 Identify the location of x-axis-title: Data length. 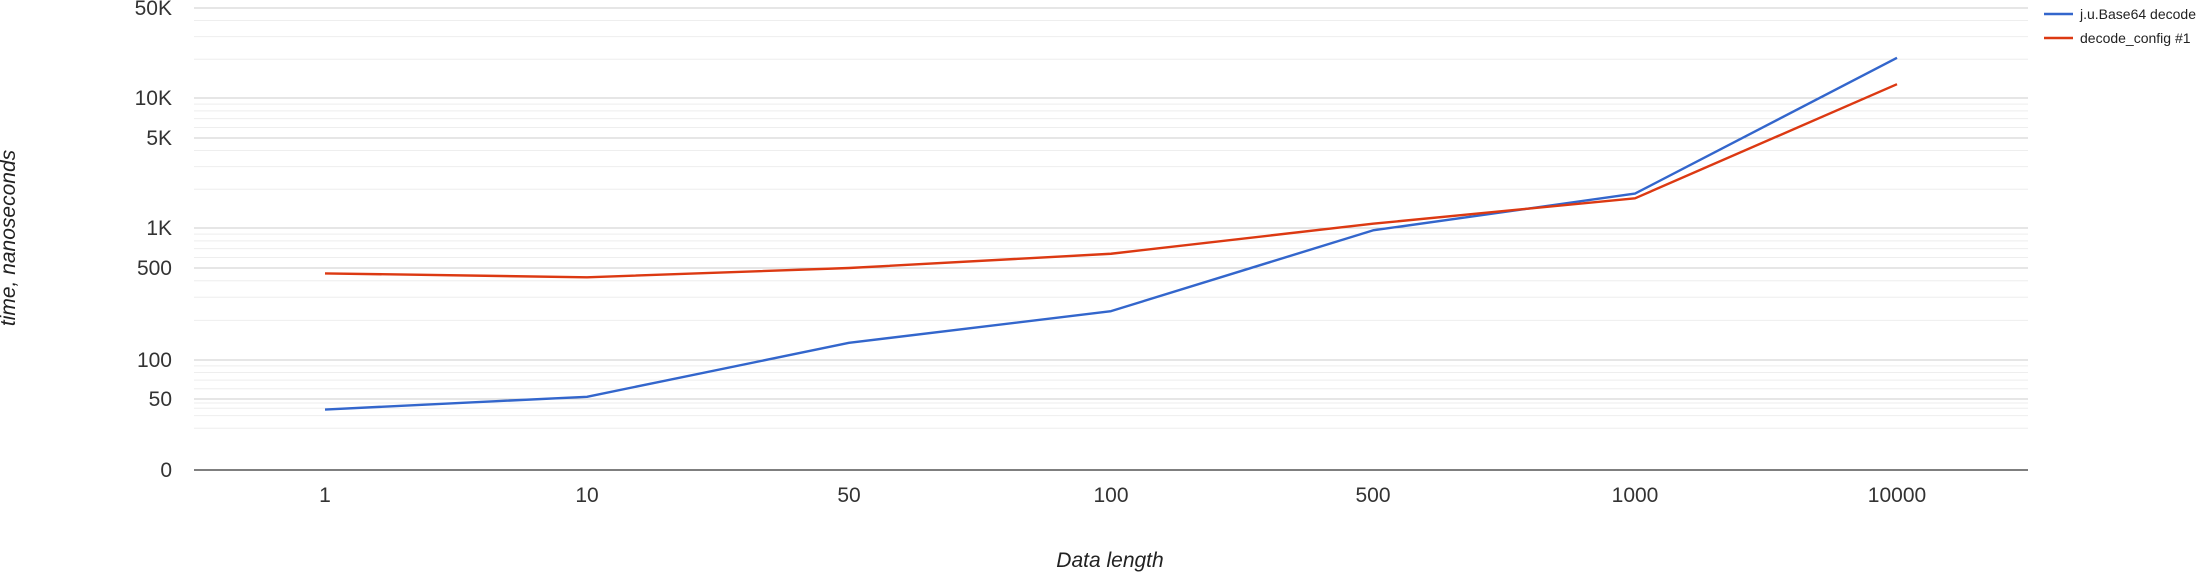
(1109, 560).